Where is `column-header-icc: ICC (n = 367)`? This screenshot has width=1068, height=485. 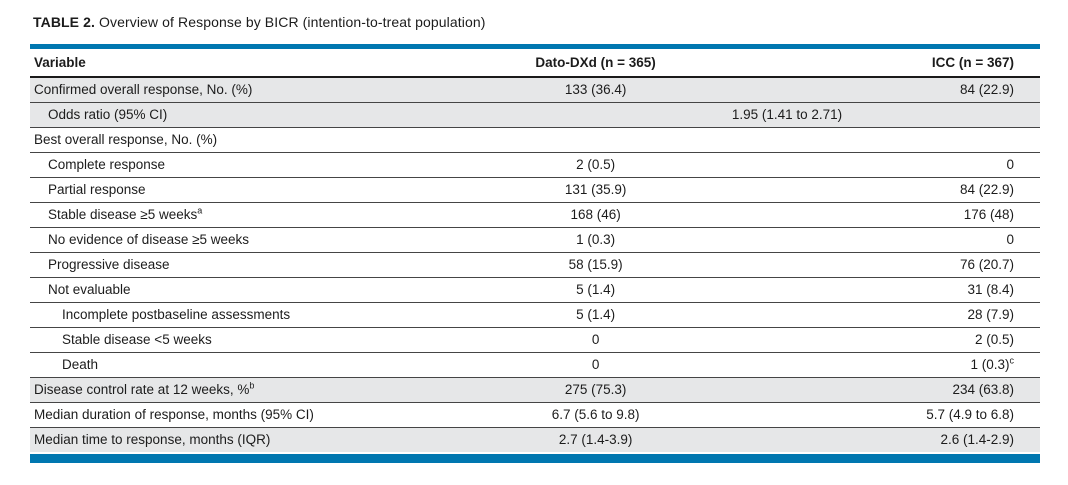 column-header-icc: ICC (n = 367) is located at coordinates (898, 63).